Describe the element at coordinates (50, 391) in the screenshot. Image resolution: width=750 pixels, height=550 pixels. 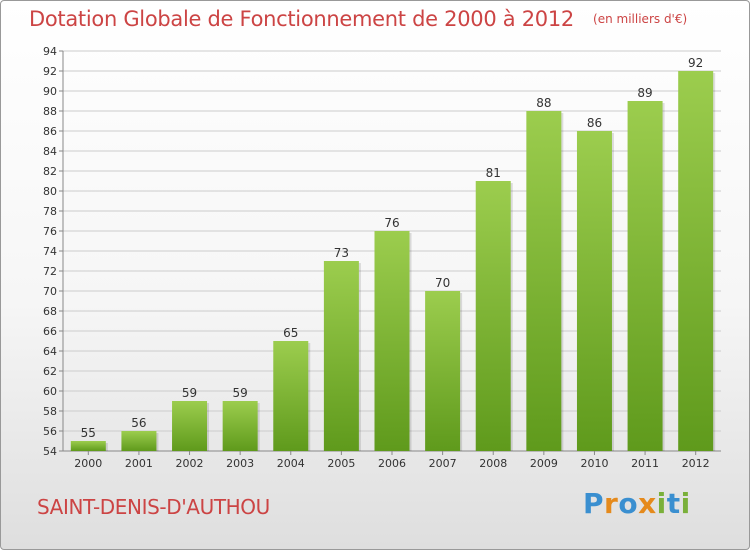
I see `y-tick-label: 60` at that location.